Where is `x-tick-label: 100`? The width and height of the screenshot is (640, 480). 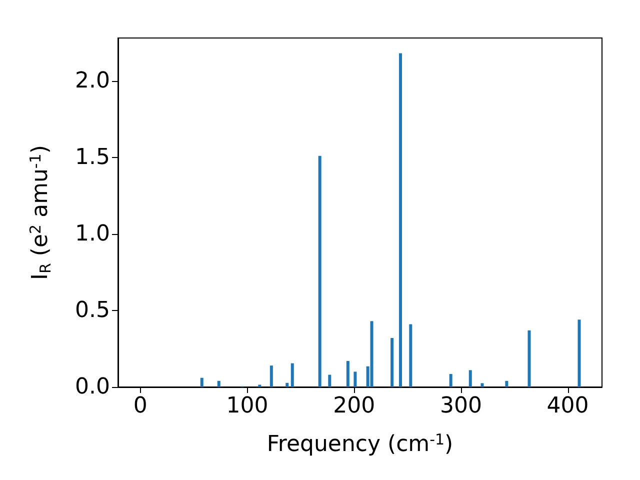 x-tick-label: 100 is located at coordinates (247, 406).